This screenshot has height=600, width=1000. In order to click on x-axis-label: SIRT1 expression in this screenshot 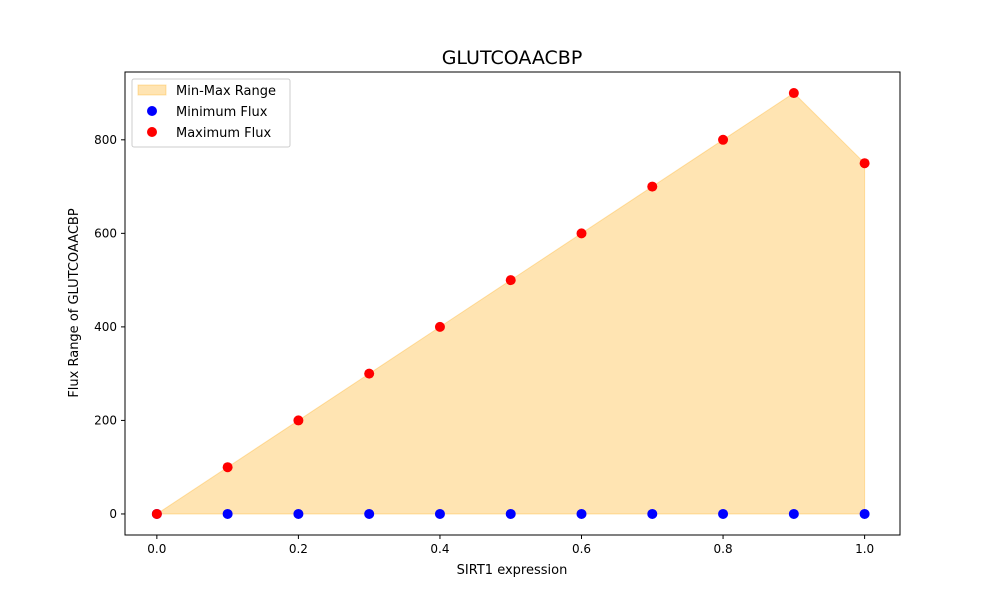, I will do `click(512, 570)`.